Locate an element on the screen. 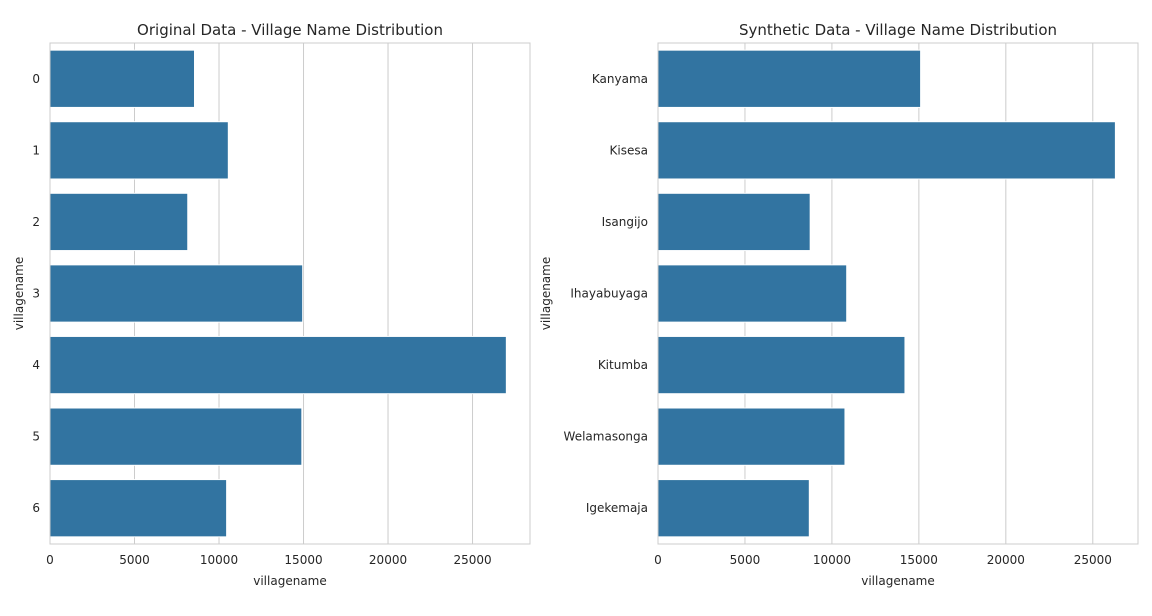  y-tick-label: 3 is located at coordinates (36, 294).